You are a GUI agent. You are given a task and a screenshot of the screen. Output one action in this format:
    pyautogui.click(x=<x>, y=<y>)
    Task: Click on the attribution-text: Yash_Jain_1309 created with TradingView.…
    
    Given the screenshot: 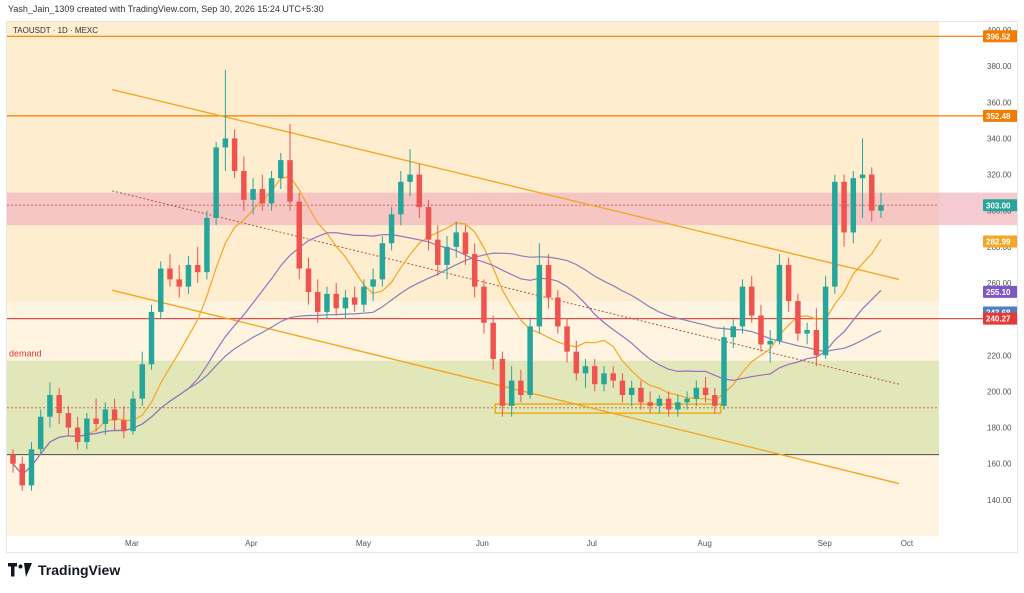 What is the action you would take?
    pyautogui.click(x=166, y=9)
    